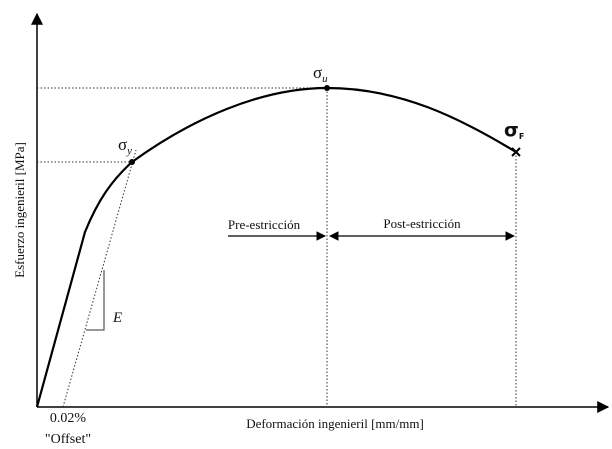  I want to click on fracture-point, so click(516, 152).